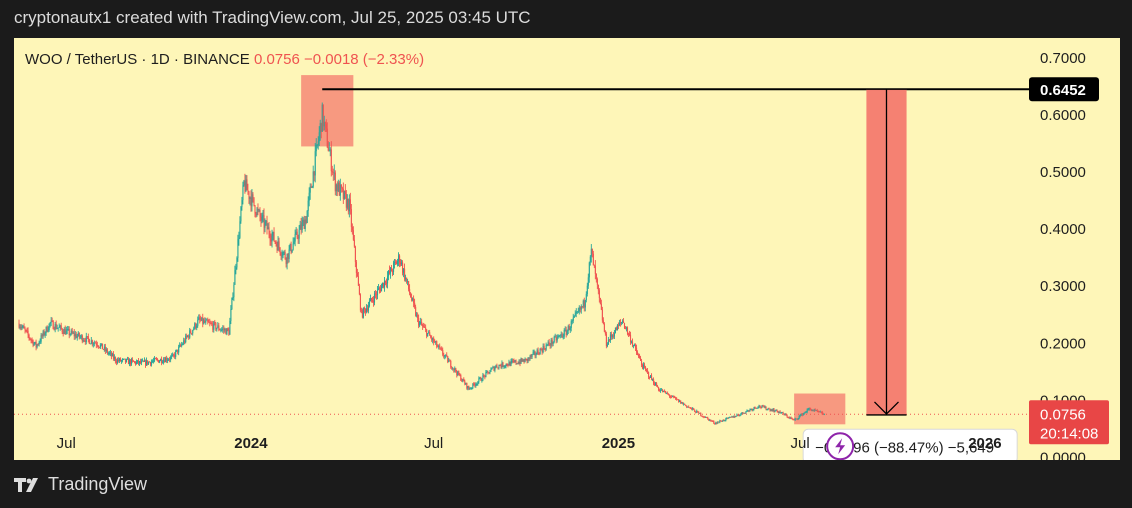 The height and width of the screenshot is (508, 1132). I want to click on level-price-label, so click(1064, 89).